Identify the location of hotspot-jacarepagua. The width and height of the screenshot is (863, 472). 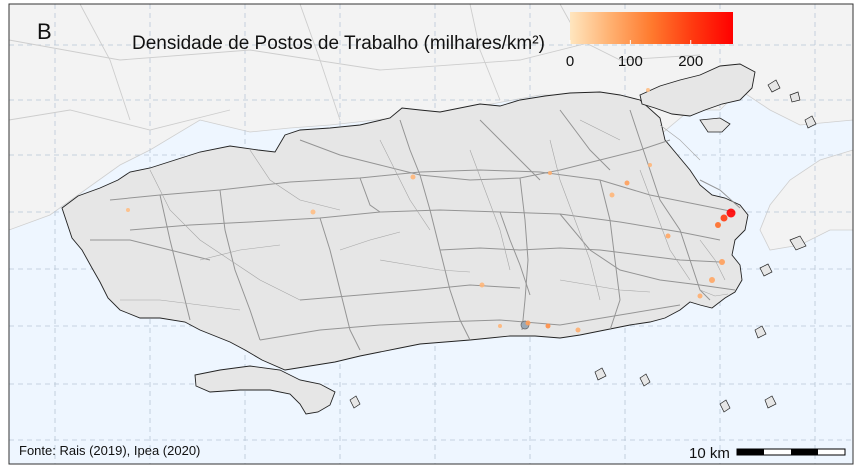
(482, 285).